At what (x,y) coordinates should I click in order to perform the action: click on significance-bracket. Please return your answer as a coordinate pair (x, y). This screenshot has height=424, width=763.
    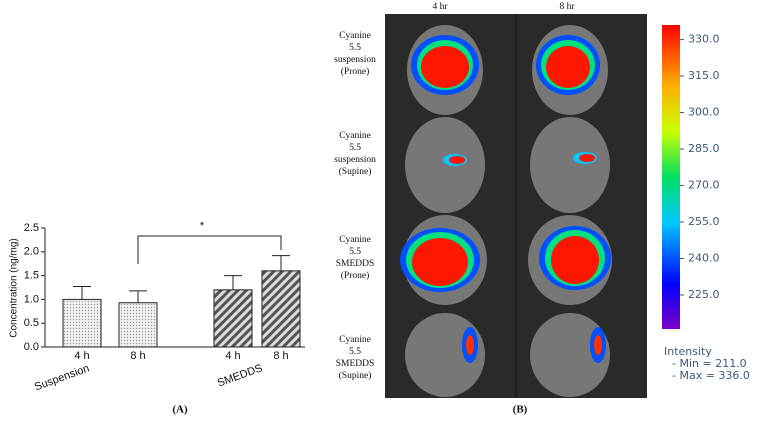
    Looking at the image, I should click on (209, 249).